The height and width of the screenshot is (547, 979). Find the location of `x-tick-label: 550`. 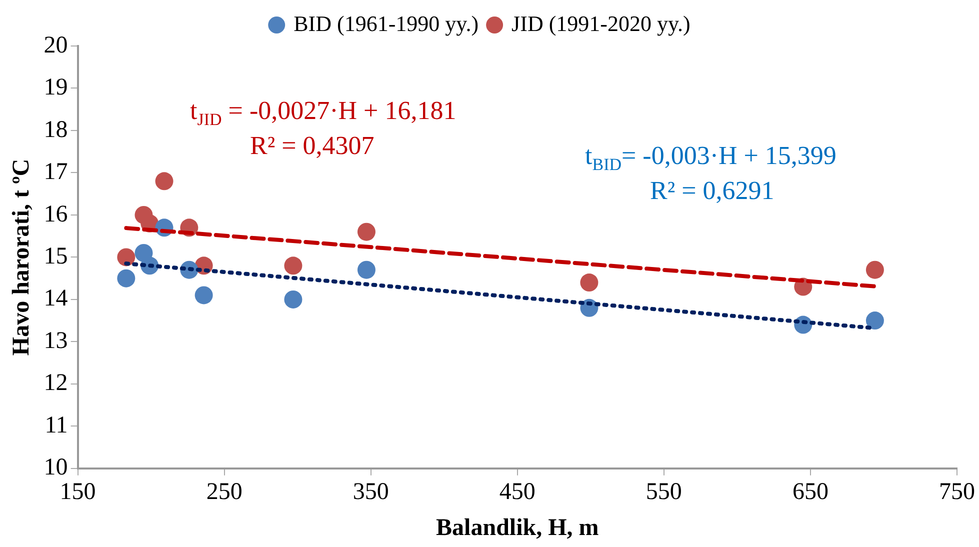

x-tick-label: 550 is located at coordinates (664, 492).